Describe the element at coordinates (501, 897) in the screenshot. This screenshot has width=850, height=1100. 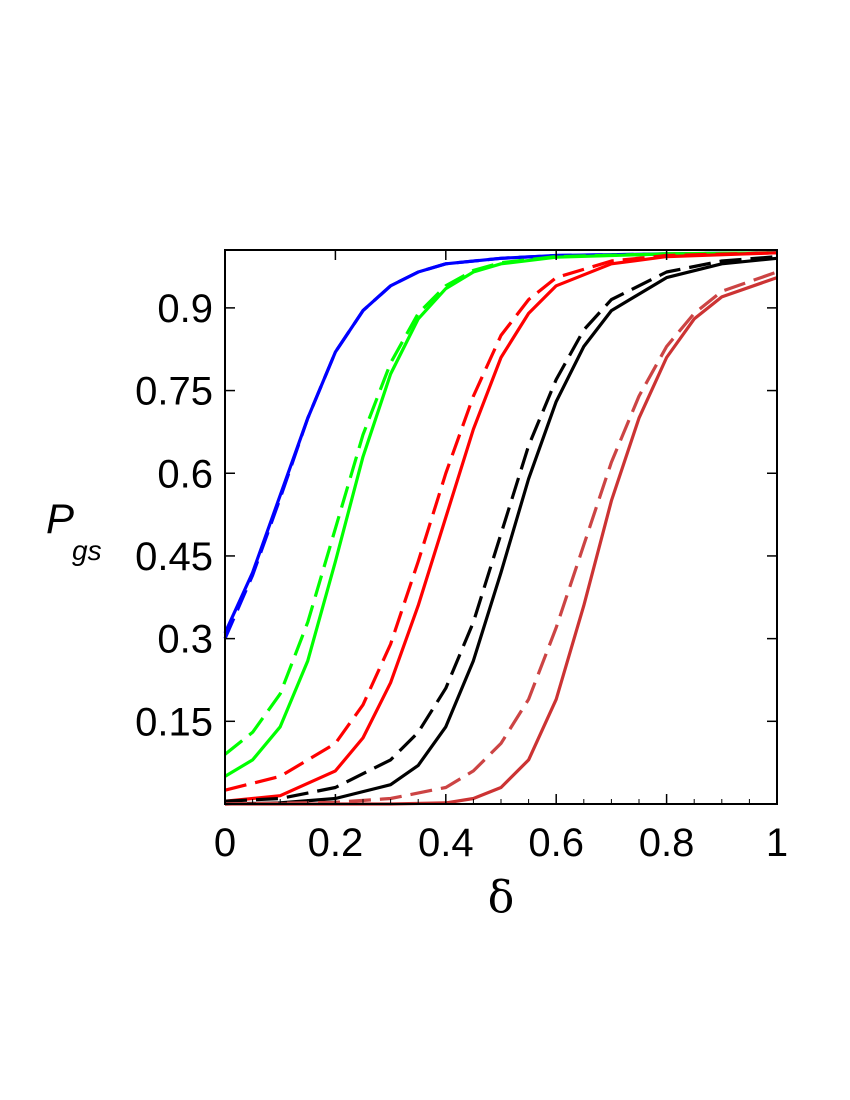
I see `x-axis-label: δ` at that location.